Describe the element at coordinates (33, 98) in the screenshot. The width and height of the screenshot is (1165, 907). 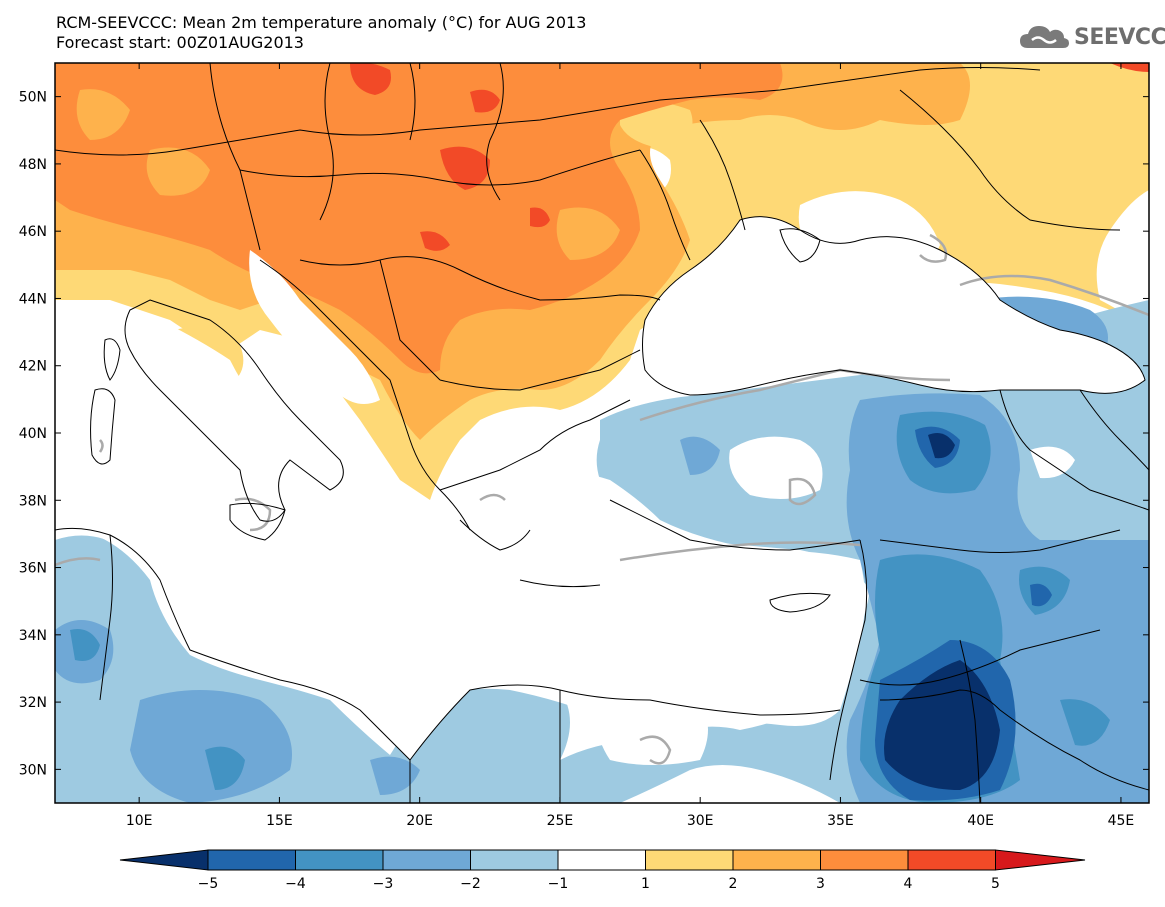
I see `lat-tick-label: 50N` at that location.